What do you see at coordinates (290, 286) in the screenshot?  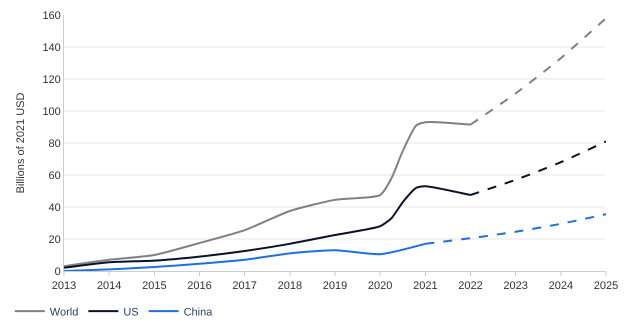 I see `x-tick-label: 2018` at bounding box center [290, 286].